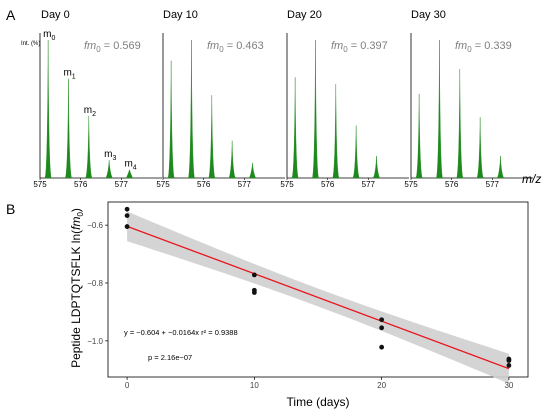 The image size is (550, 415). I want to click on panel-a-label: A, so click(11, 15).